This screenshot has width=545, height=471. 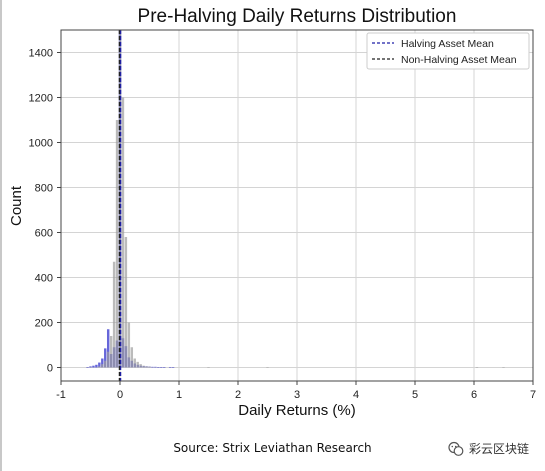 What do you see at coordinates (179, 395) in the screenshot?
I see `x-tick-label: 1` at bounding box center [179, 395].